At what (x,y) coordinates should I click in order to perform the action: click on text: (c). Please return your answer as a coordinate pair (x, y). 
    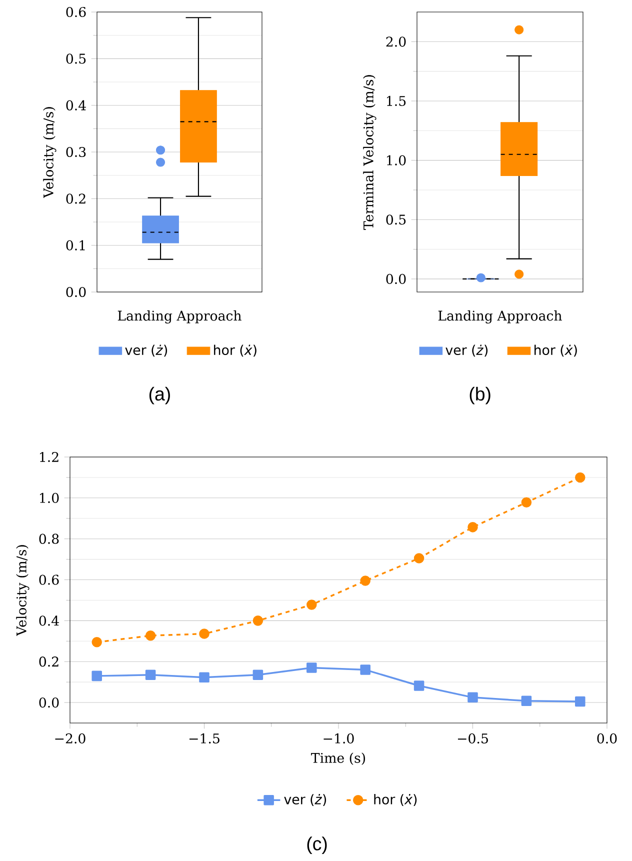
    Looking at the image, I should click on (317, 845).